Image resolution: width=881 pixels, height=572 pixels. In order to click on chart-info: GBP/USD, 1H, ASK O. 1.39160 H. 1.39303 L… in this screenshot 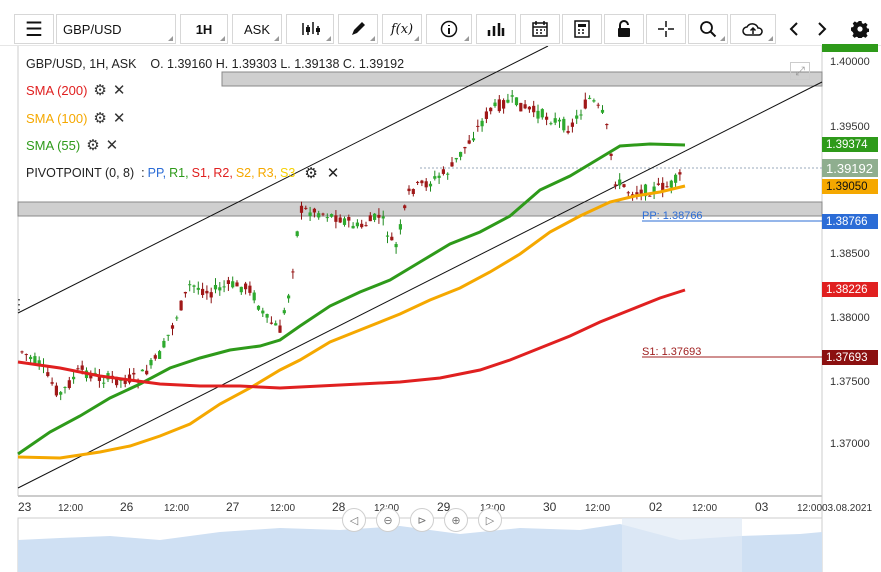, I will do `click(215, 64)`.